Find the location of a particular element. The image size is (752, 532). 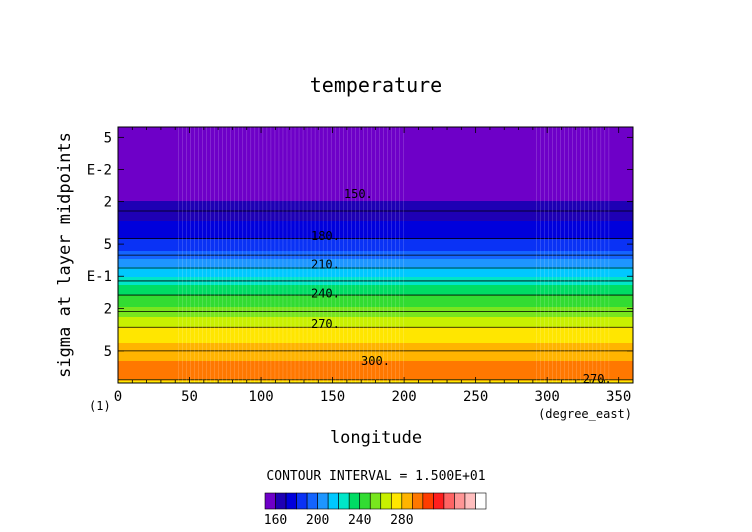

colorbar-tick-label: 280 is located at coordinates (401, 520).